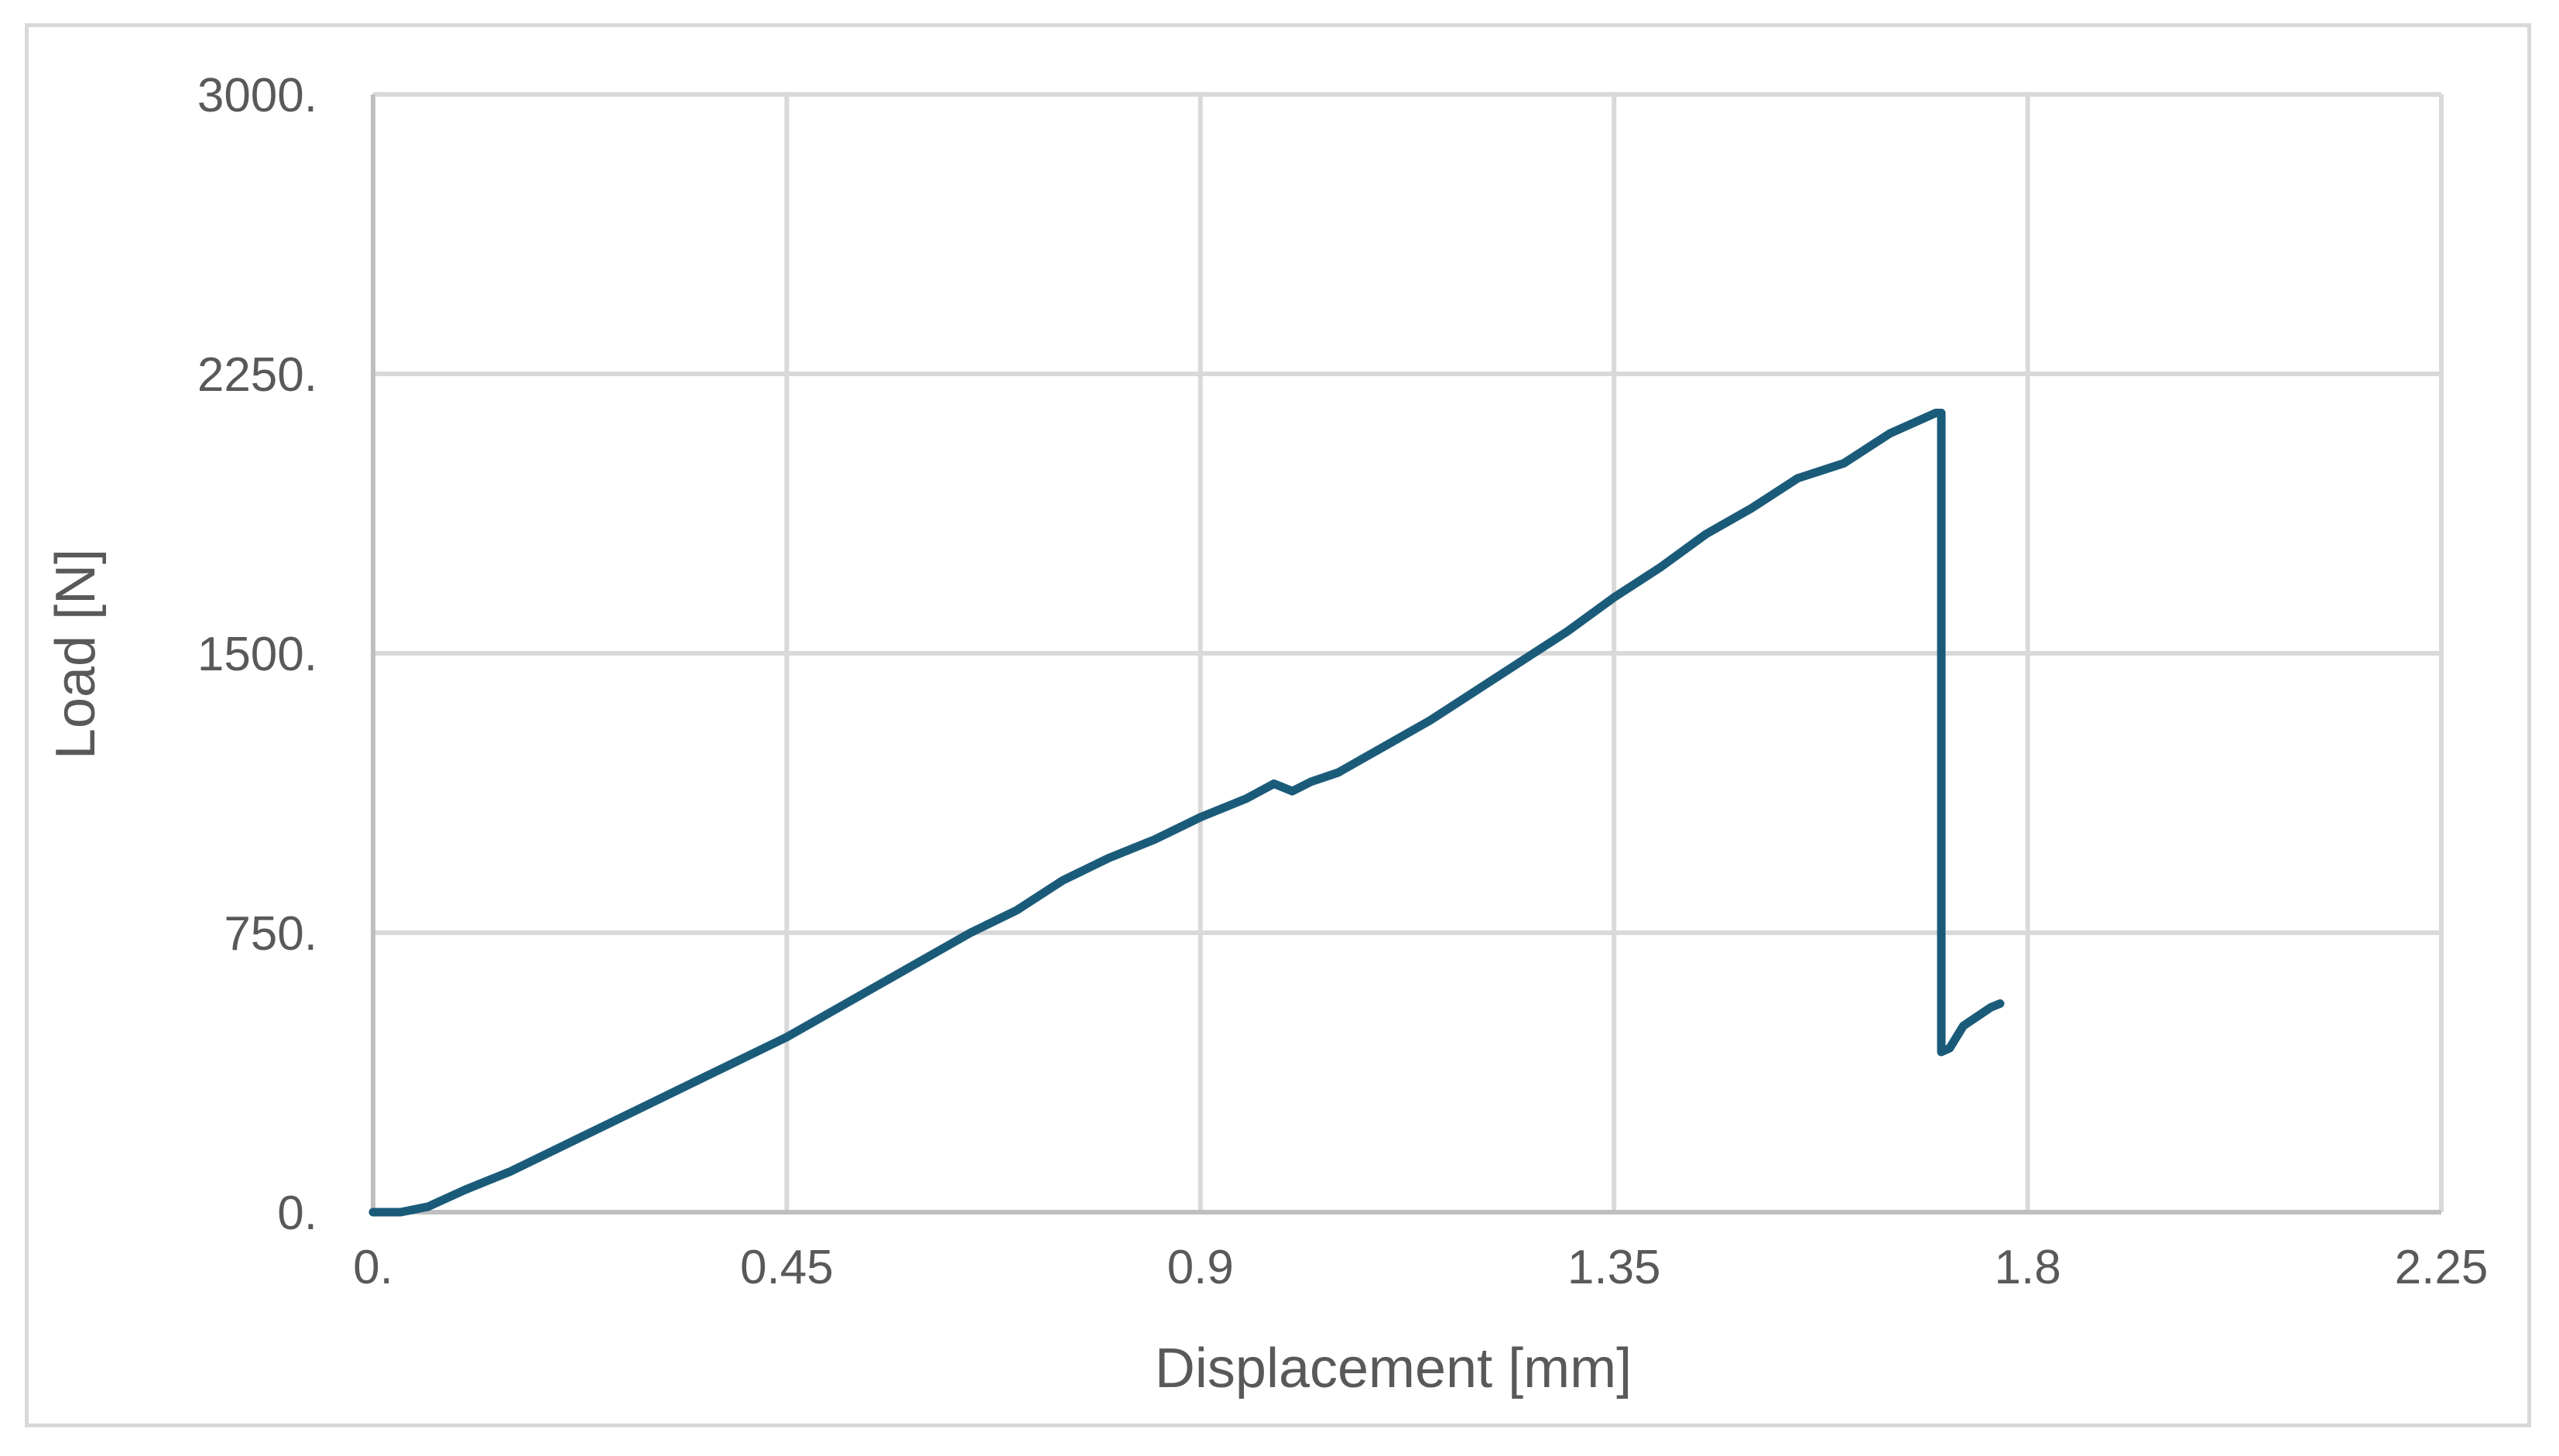 This screenshot has width=2559, height=1456. What do you see at coordinates (76, 654) in the screenshot?
I see `y-axis-title: Load [N]` at bounding box center [76, 654].